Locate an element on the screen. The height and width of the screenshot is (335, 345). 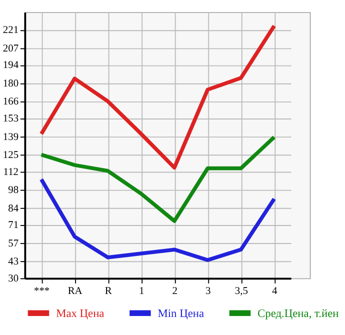
x-tick-label: RA is located at coordinates (75, 291).